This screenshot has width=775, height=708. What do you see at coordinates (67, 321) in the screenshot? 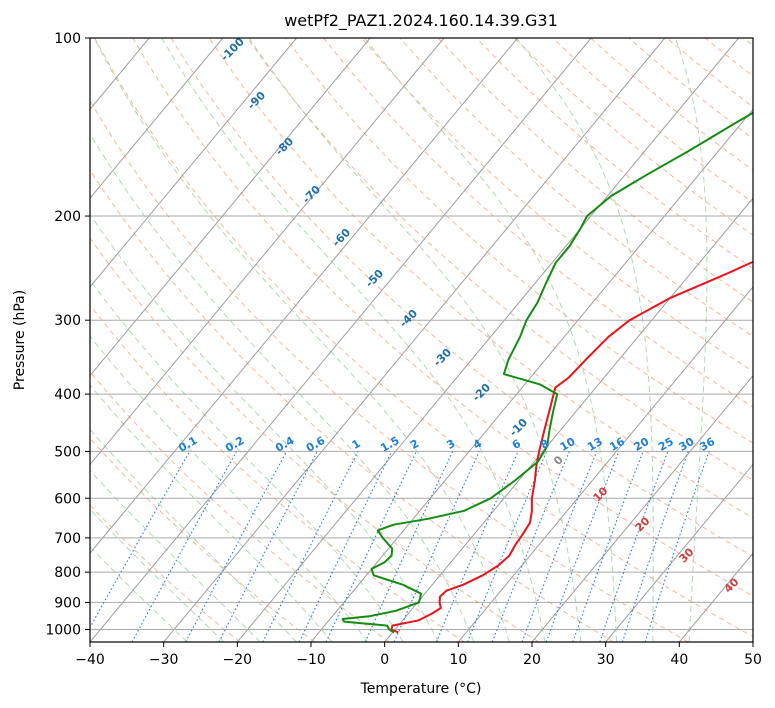
I see `y-tick-label: 300` at bounding box center [67, 321].